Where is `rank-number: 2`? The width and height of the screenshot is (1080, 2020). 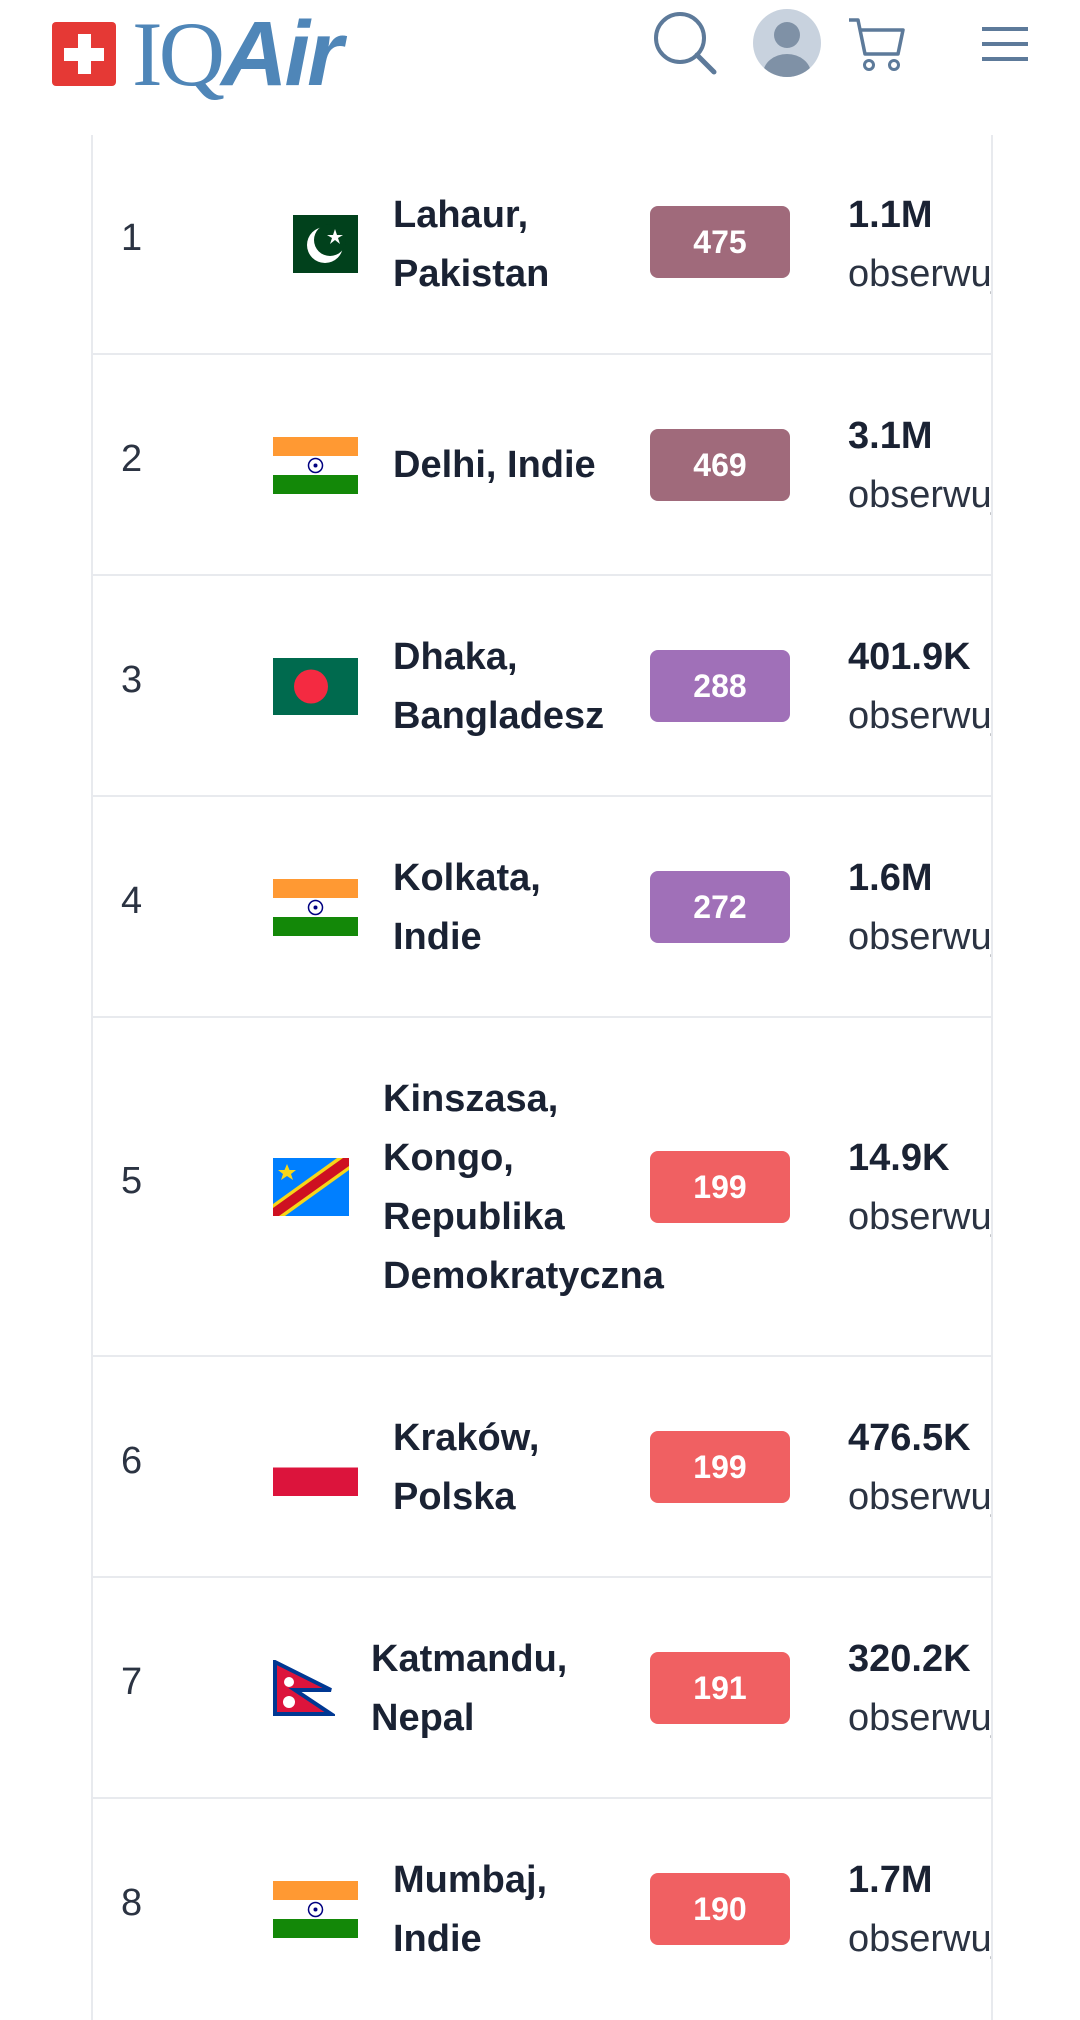 rank-number: 2 is located at coordinates (132, 459).